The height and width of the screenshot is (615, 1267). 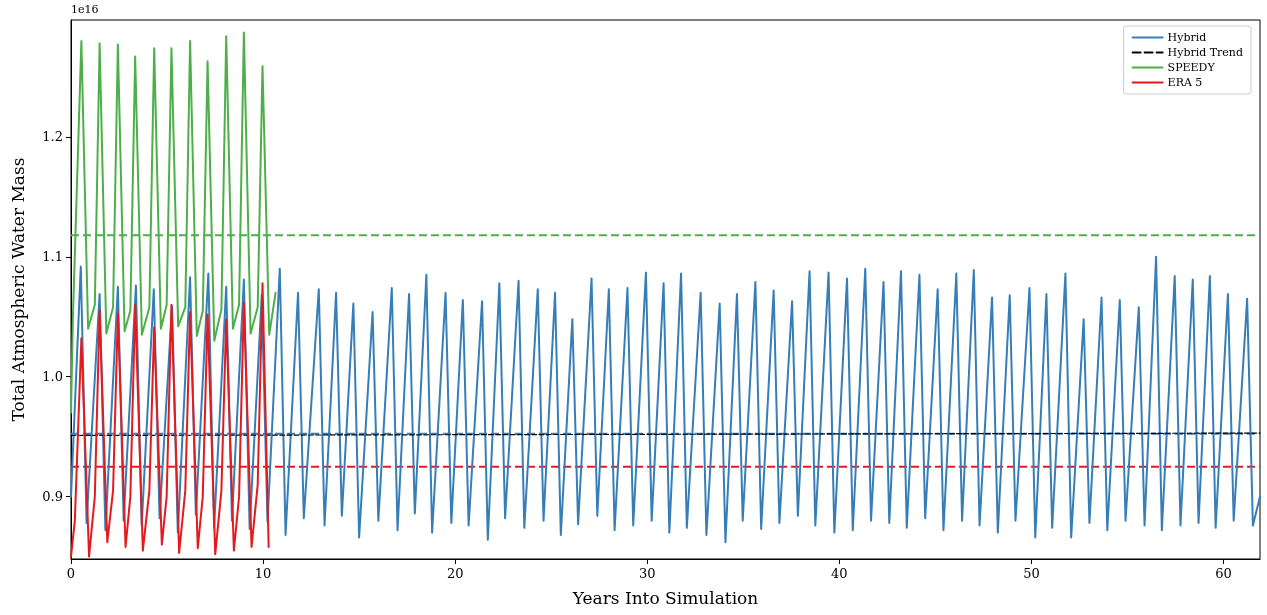 What do you see at coordinates (1031, 573) in the screenshot?
I see `x-tick-label: 50` at bounding box center [1031, 573].